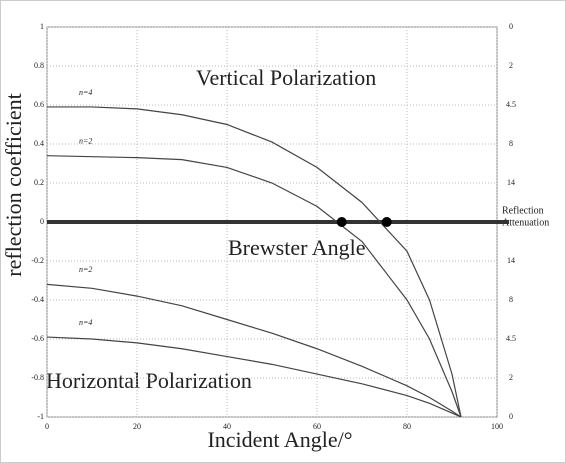 Image resolution: width=566 pixels, height=463 pixels. Describe the element at coordinates (286, 77) in the screenshot. I see `annotation: Vertical Polarization` at that location.